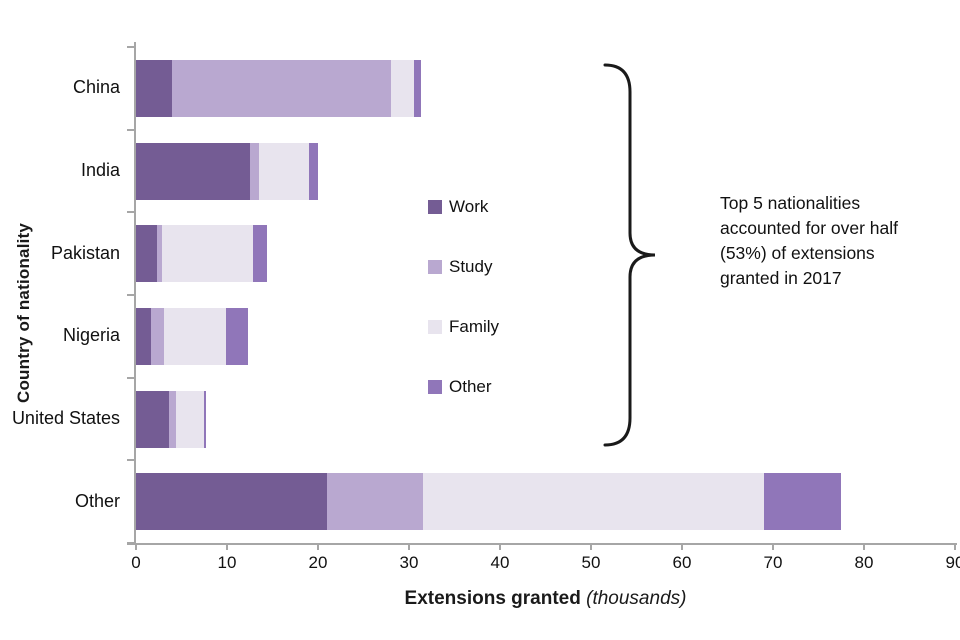 Image resolution: width=960 pixels, height=640 pixels. Describe the element at coordinates (260, 254) in the screenshot. I see `bar-segment-pakistan-other` at that location.